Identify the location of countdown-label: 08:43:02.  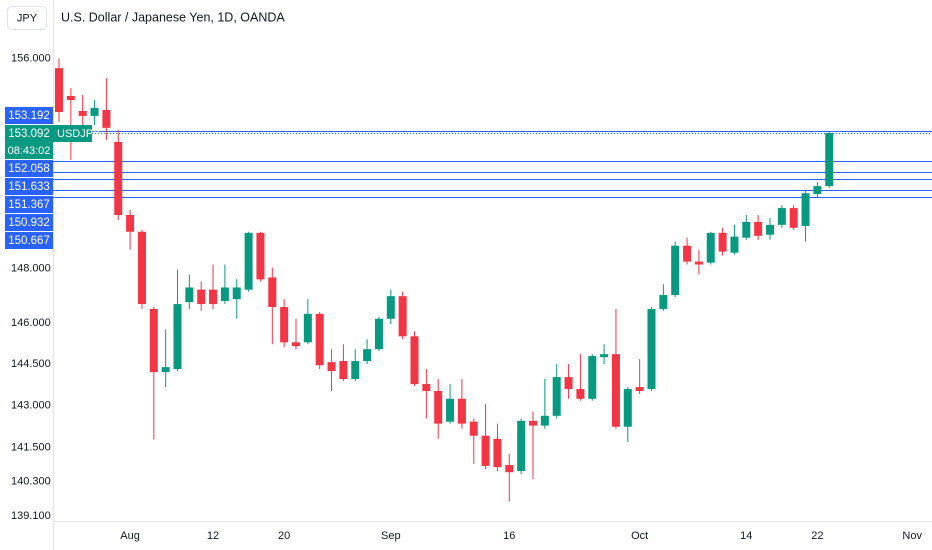
(29, 151).